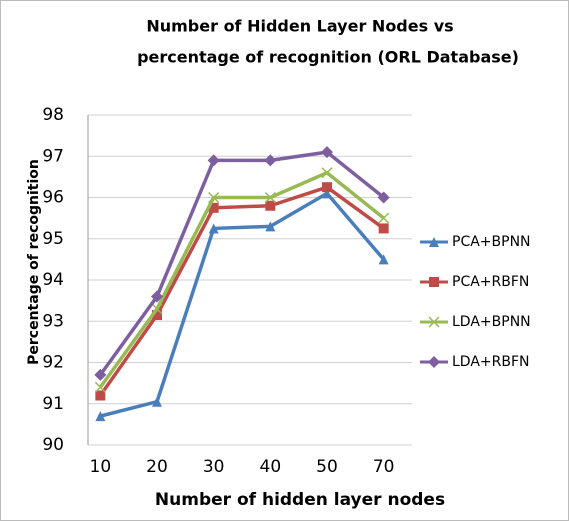 The height and width of the screenshot is (521, 569). I want to click on legend-label: PCA+BPNN, so click(491, 242).